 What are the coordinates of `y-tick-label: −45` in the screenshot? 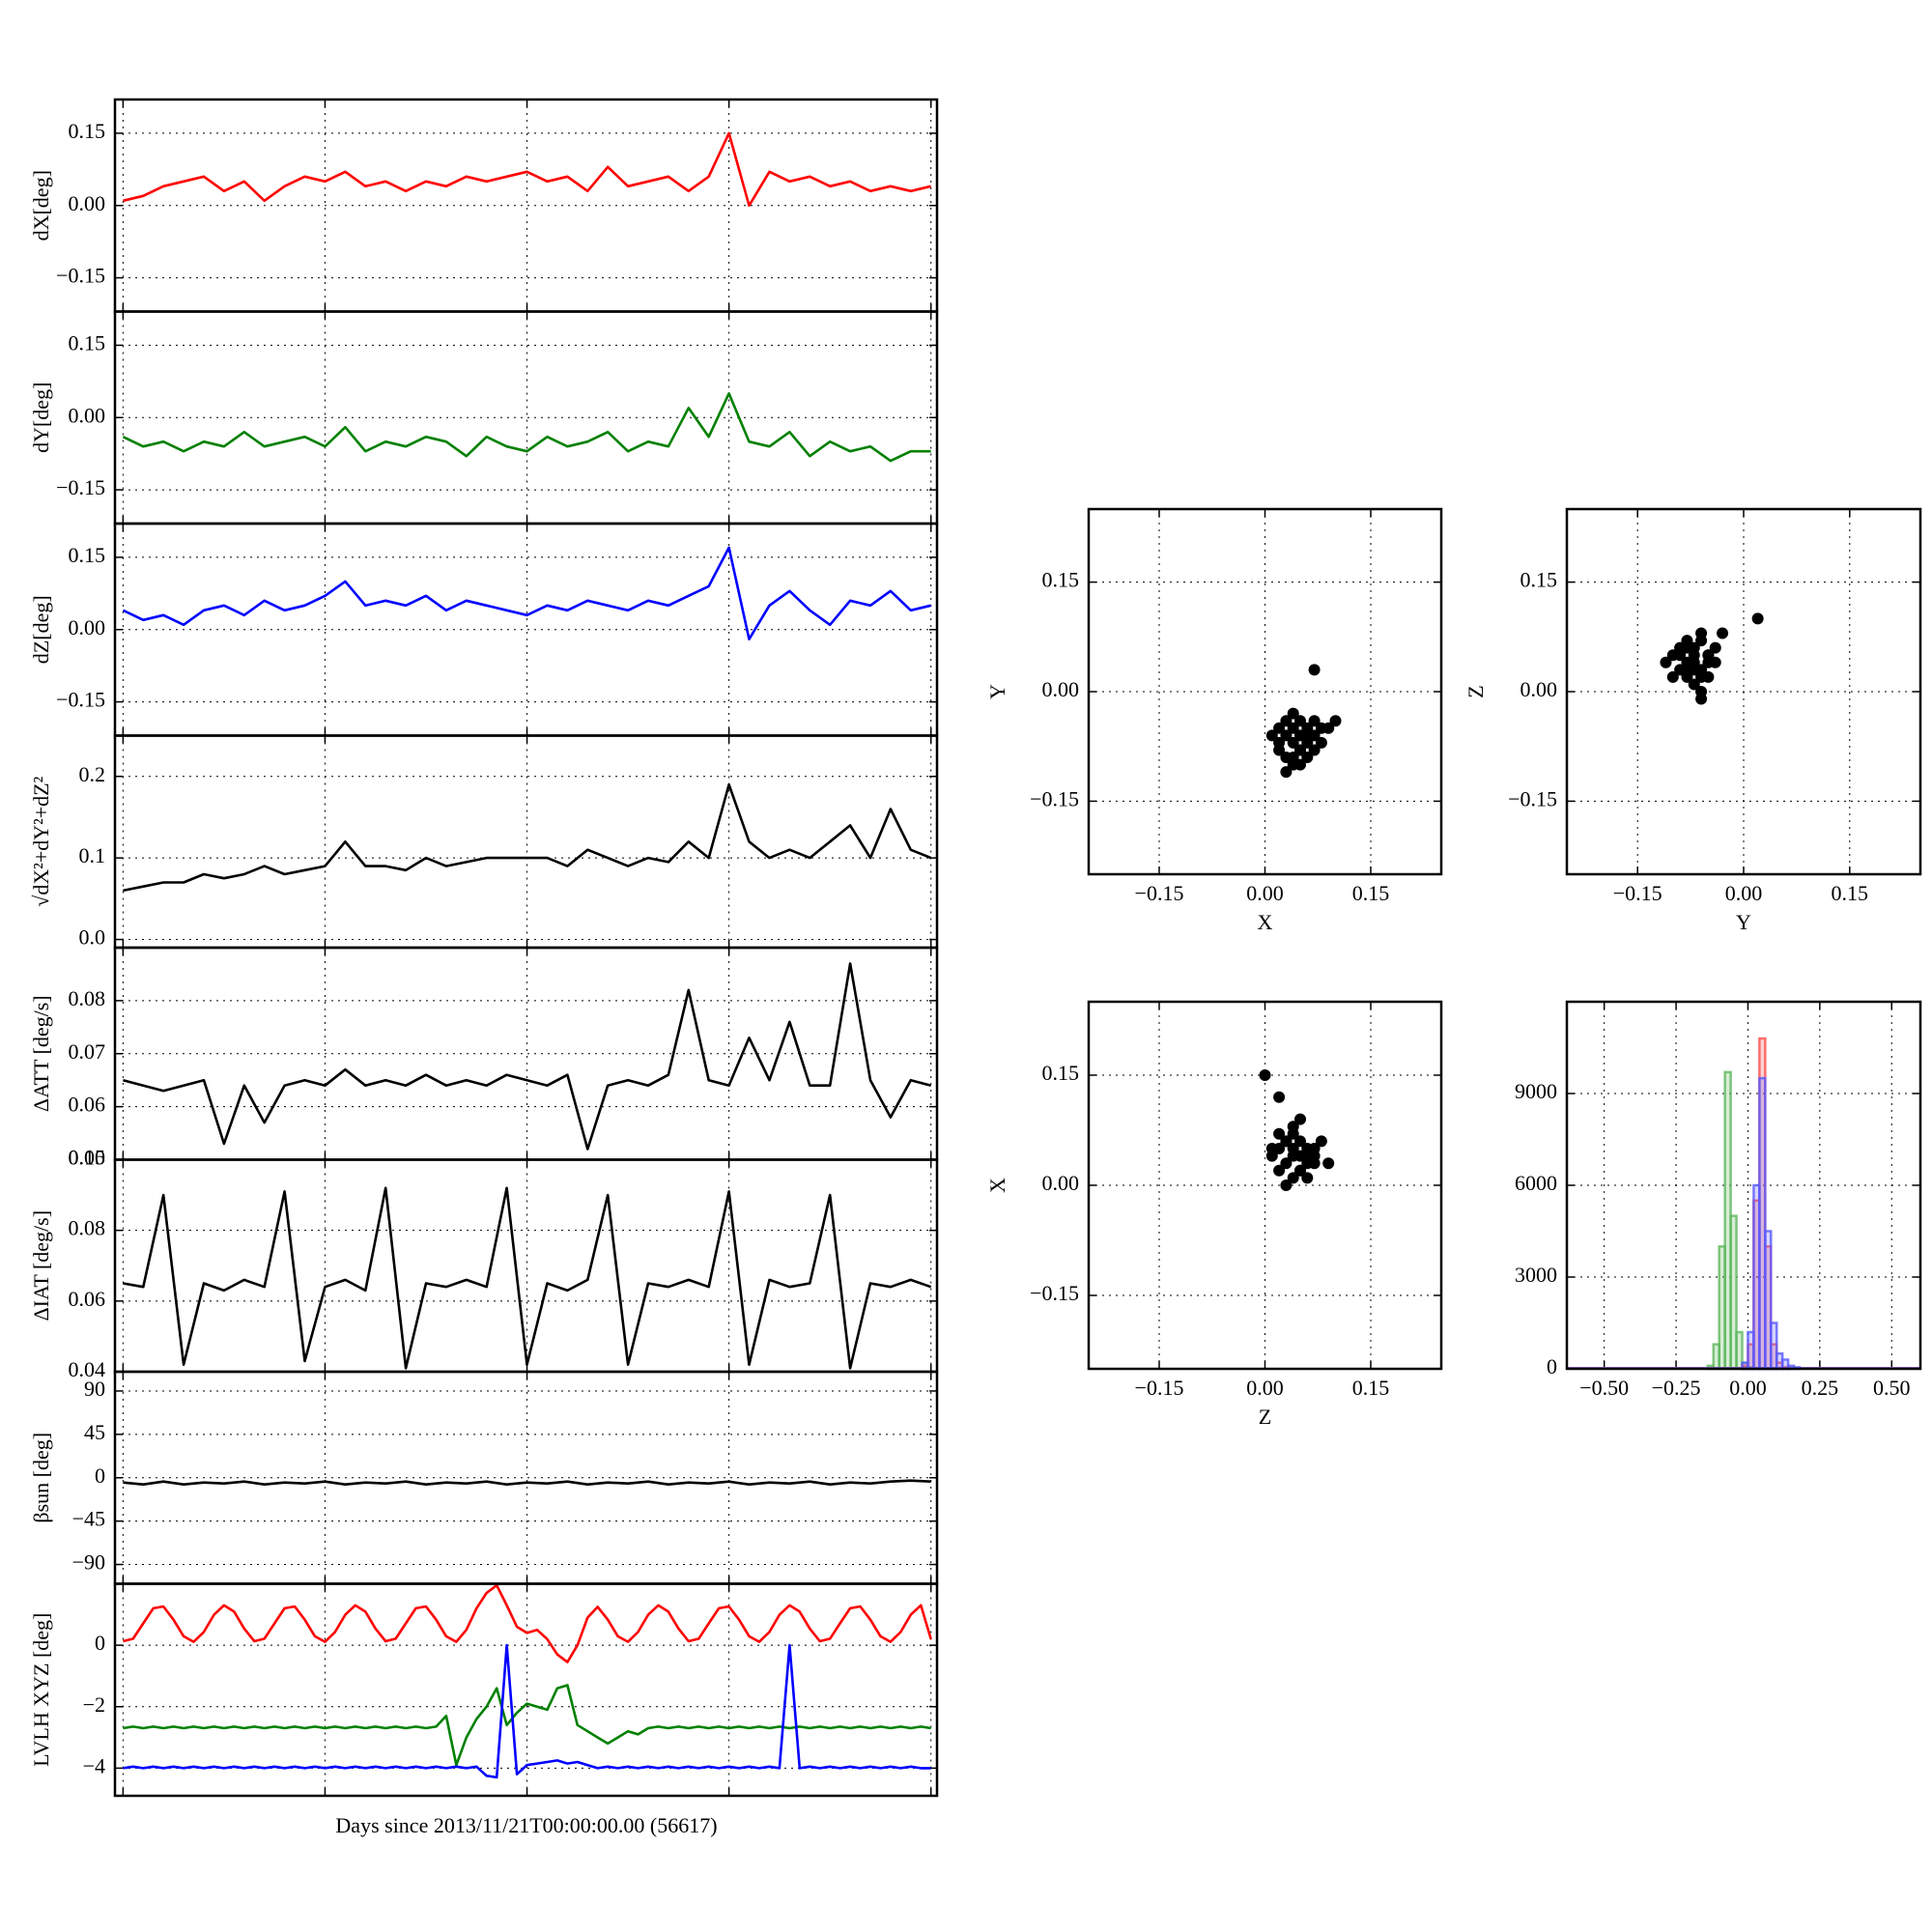 It's located at (88, 1519).